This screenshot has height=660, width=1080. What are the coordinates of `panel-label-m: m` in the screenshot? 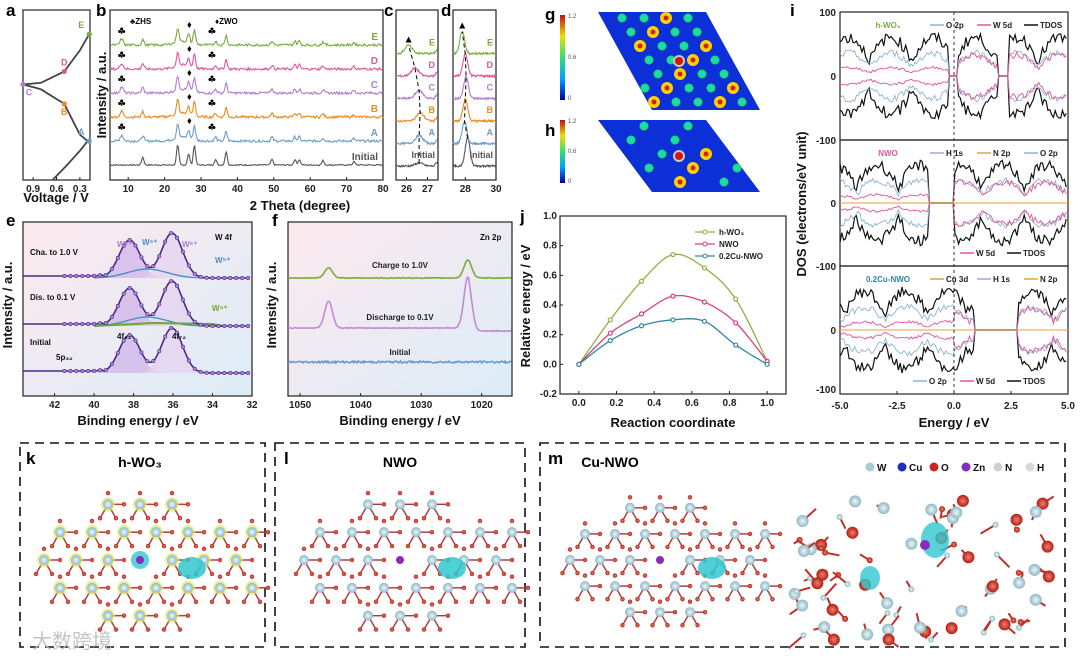 It's located at (555, 458).